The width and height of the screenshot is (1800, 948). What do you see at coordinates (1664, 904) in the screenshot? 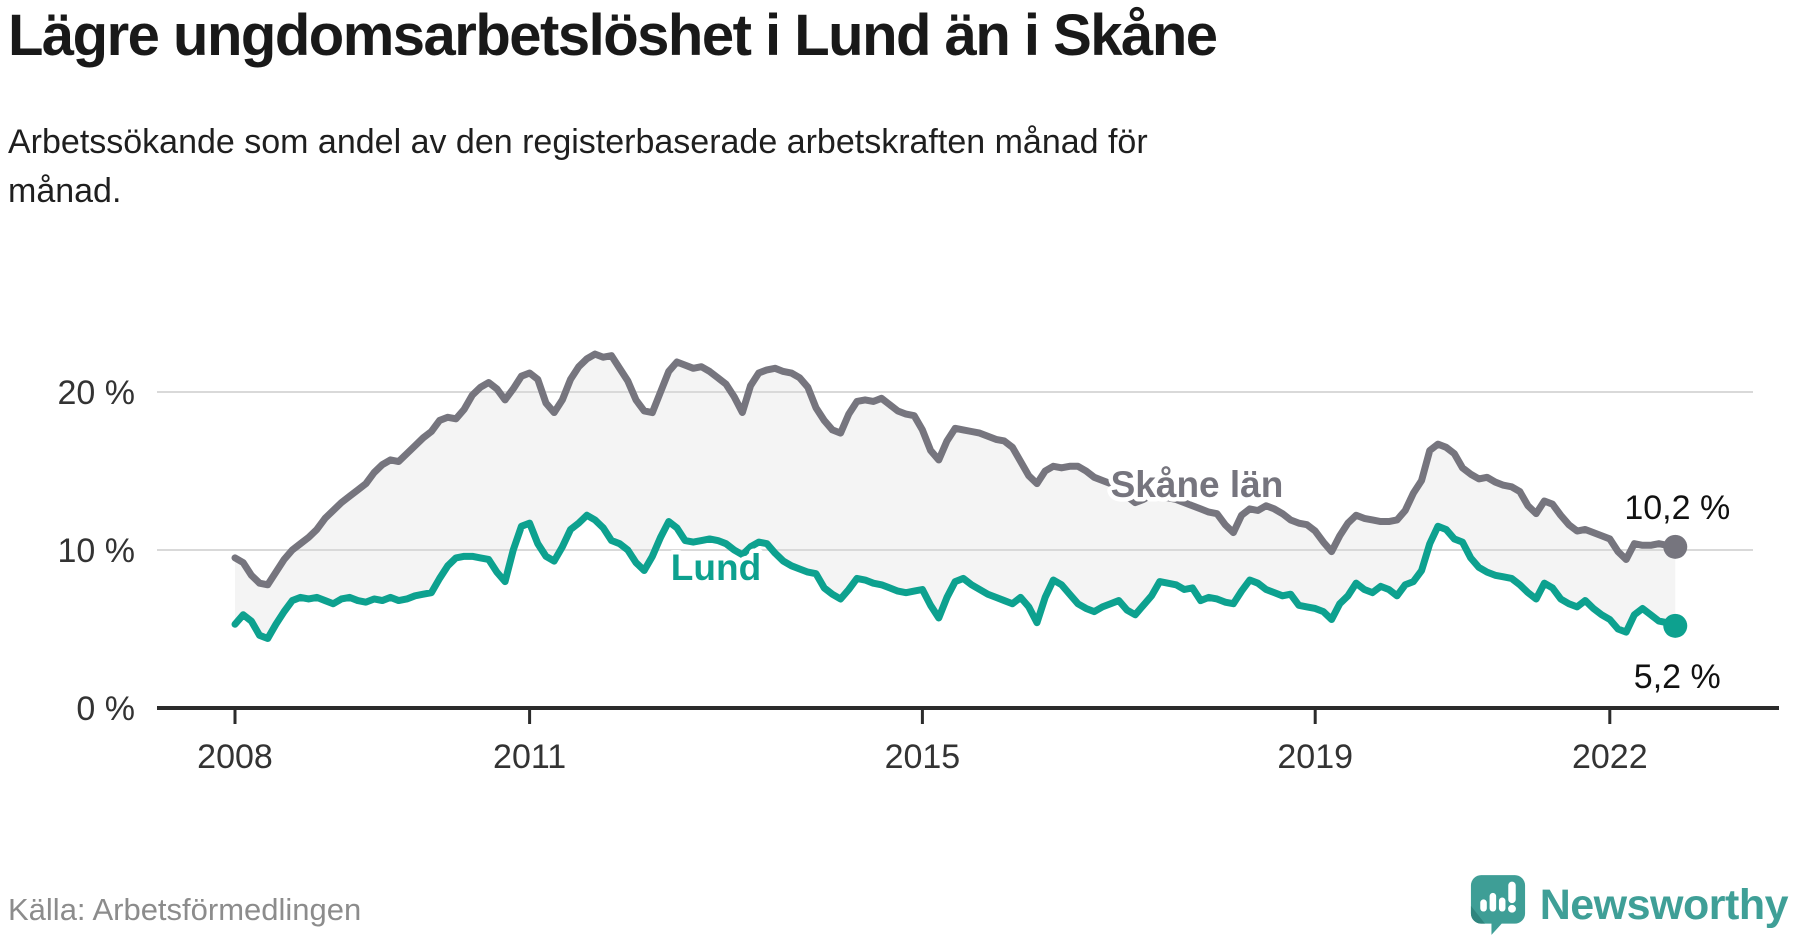
I see `newsworthy-logo-text: Newsworthy` at bounding box center [1664, 904].